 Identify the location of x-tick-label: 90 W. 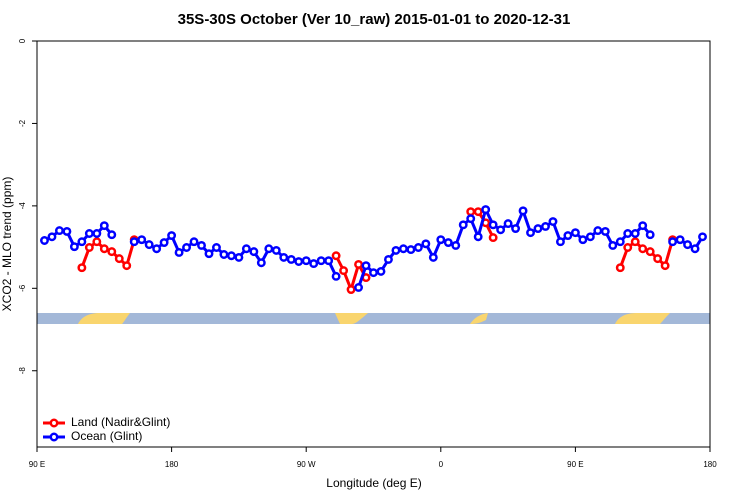
(306, 464).